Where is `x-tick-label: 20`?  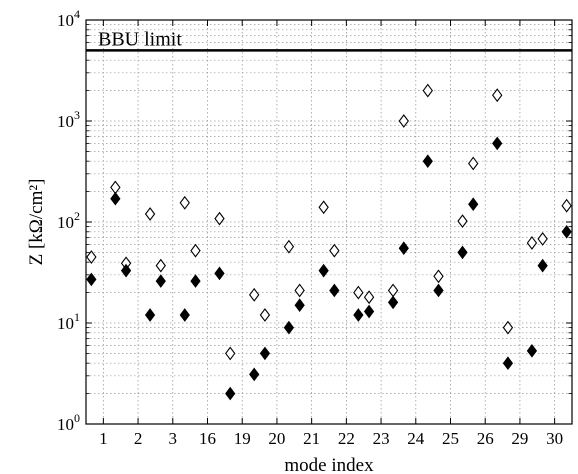
x-tick-label: 20 is located at coordinates (276, 438).